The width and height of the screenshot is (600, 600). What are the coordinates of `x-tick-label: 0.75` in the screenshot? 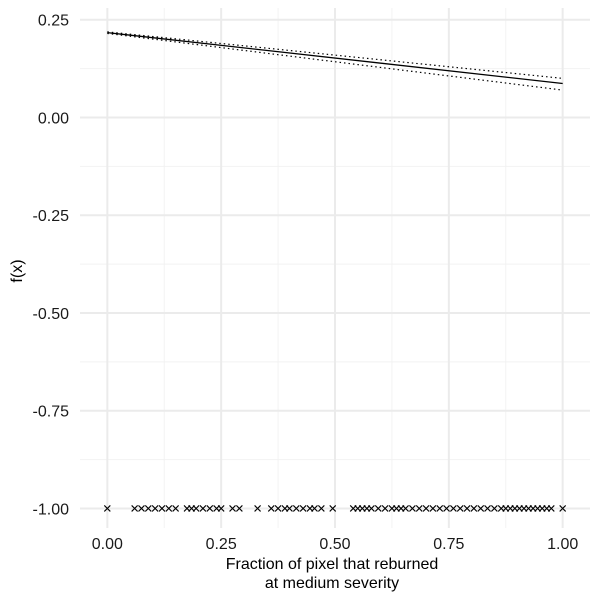 It's located at (448, 544).